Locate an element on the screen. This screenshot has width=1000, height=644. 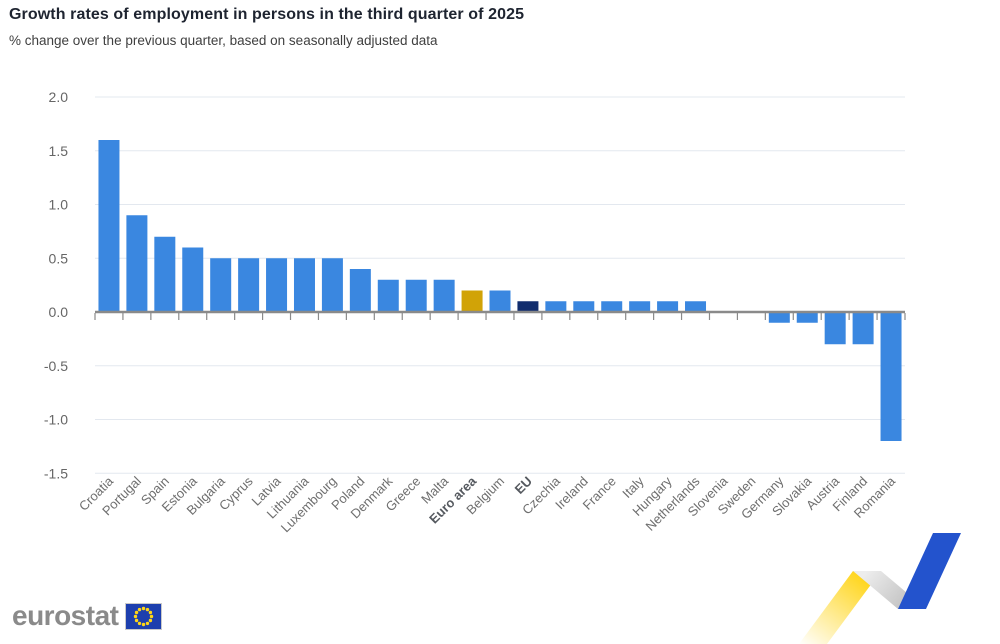
bar-finland is located at coordinates (863, 328).